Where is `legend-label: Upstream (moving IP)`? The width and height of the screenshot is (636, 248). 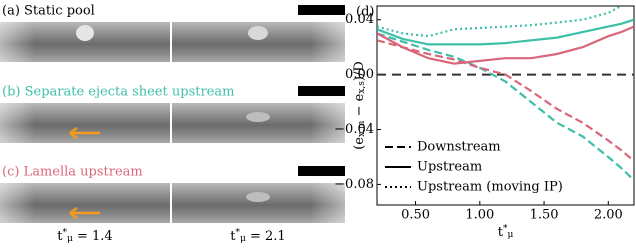 legend-label: Upstream (moving IP) is located at coordinates (490, 187).